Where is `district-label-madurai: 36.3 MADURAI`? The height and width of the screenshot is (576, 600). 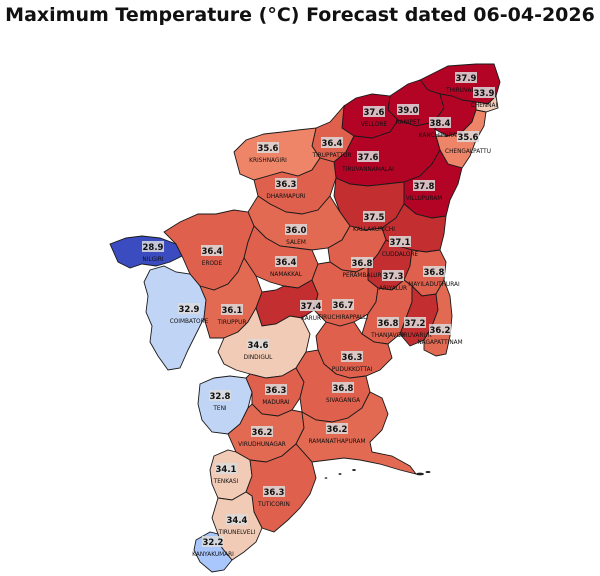
district-label-madurai: 36.3 MADURAI is located at coordinates (276, 395).